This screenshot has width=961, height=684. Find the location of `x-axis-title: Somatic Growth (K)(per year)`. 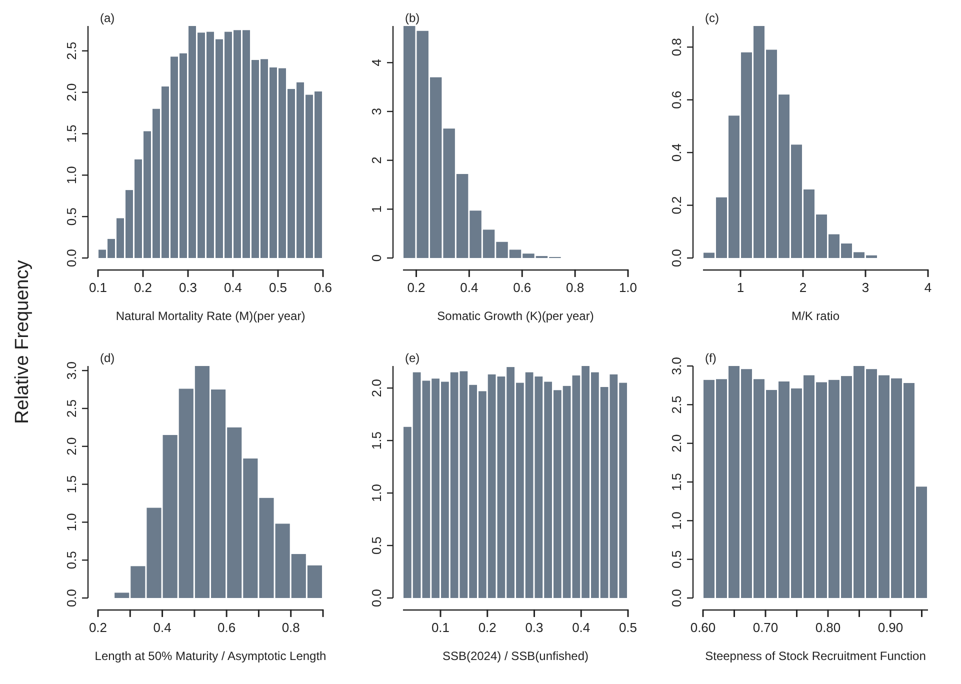

x-axis-title: Somatic Growth (K)(per year) is located at coordinates (515, 316).